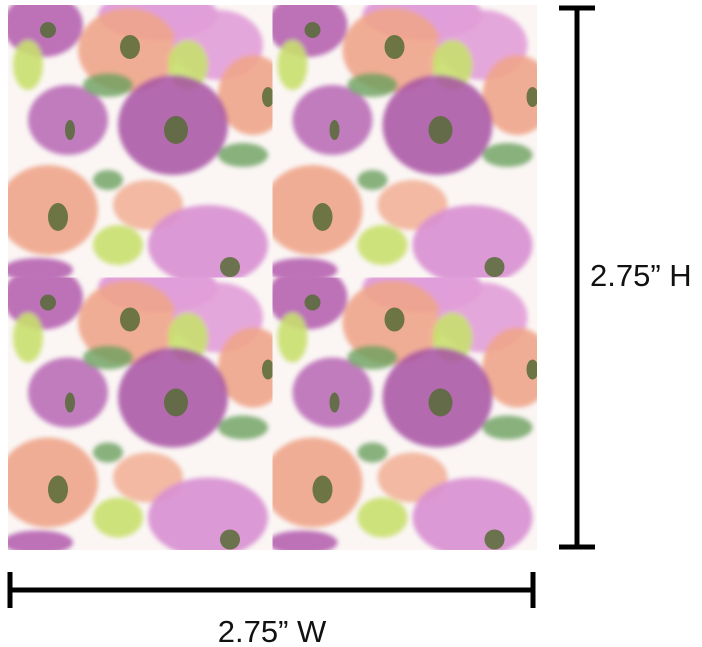 The width and height of the screenshot is (702, 647). What do you see at coordinates (641, 275) in the screenshot?
I see `height-label: 2.75” H` at bounding box center [641, 275].